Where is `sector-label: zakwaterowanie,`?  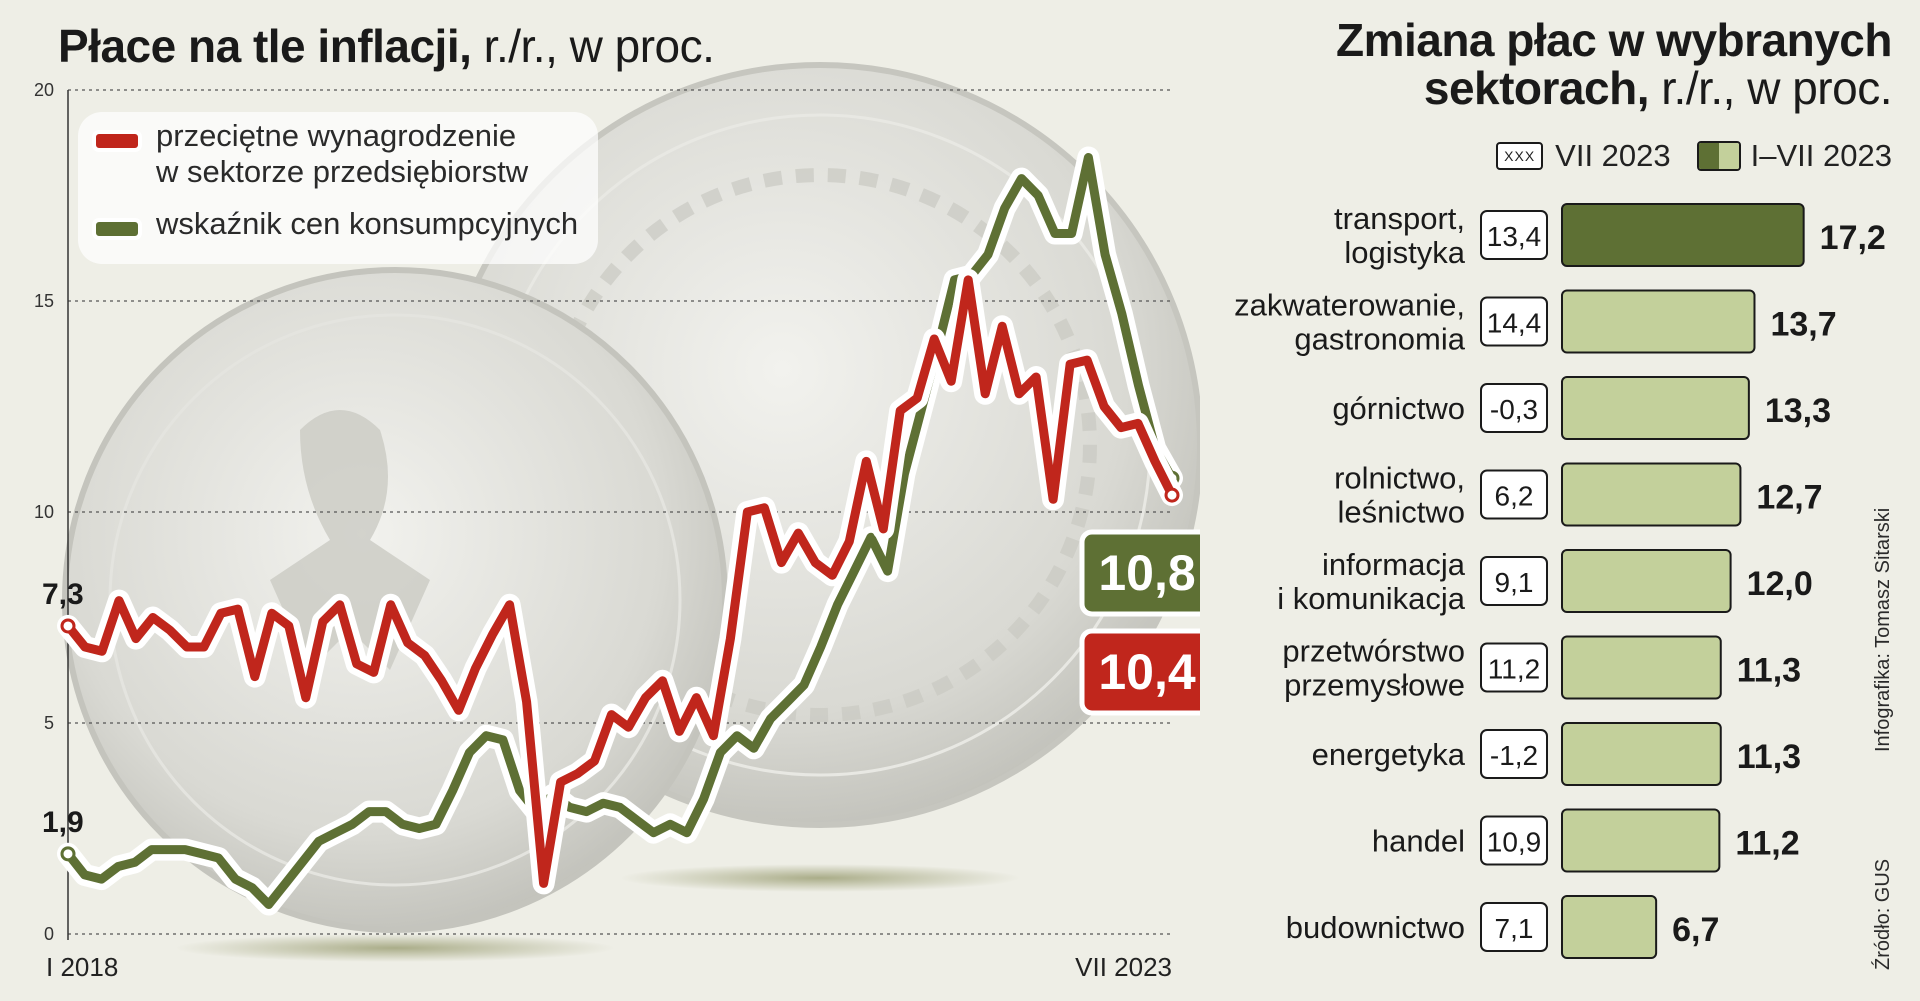
sector-label: zakwaterowanie, is located at coordinates (1349, 305).